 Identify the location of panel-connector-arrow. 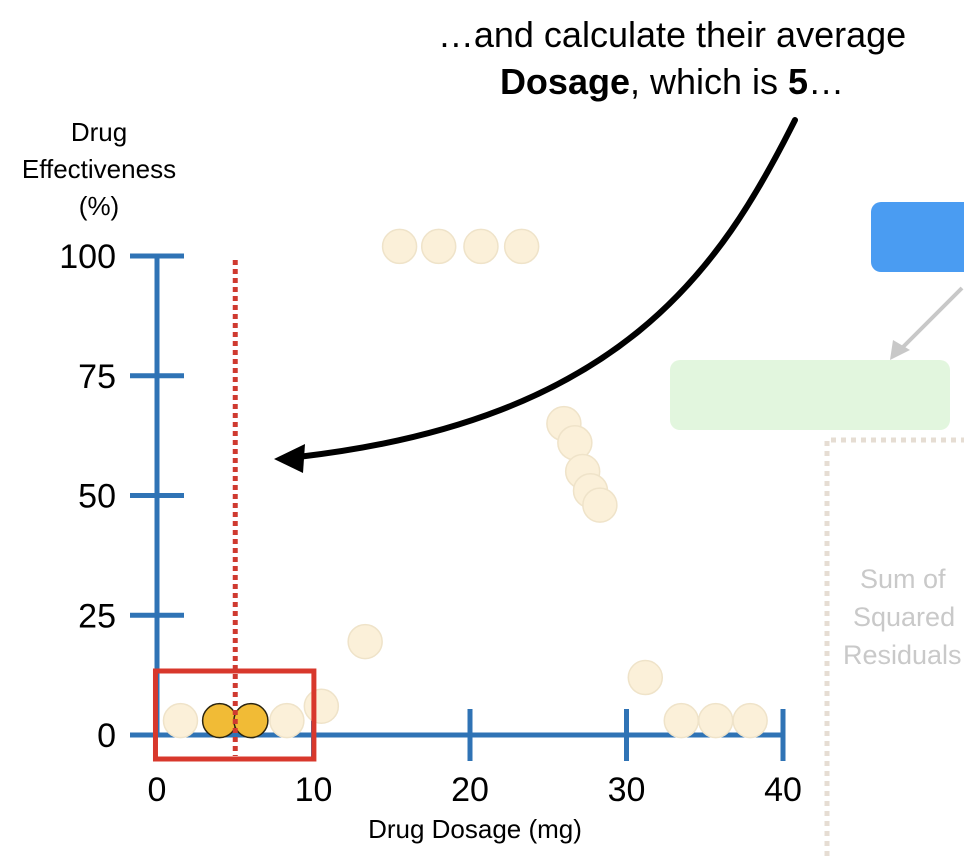
(931, 319).